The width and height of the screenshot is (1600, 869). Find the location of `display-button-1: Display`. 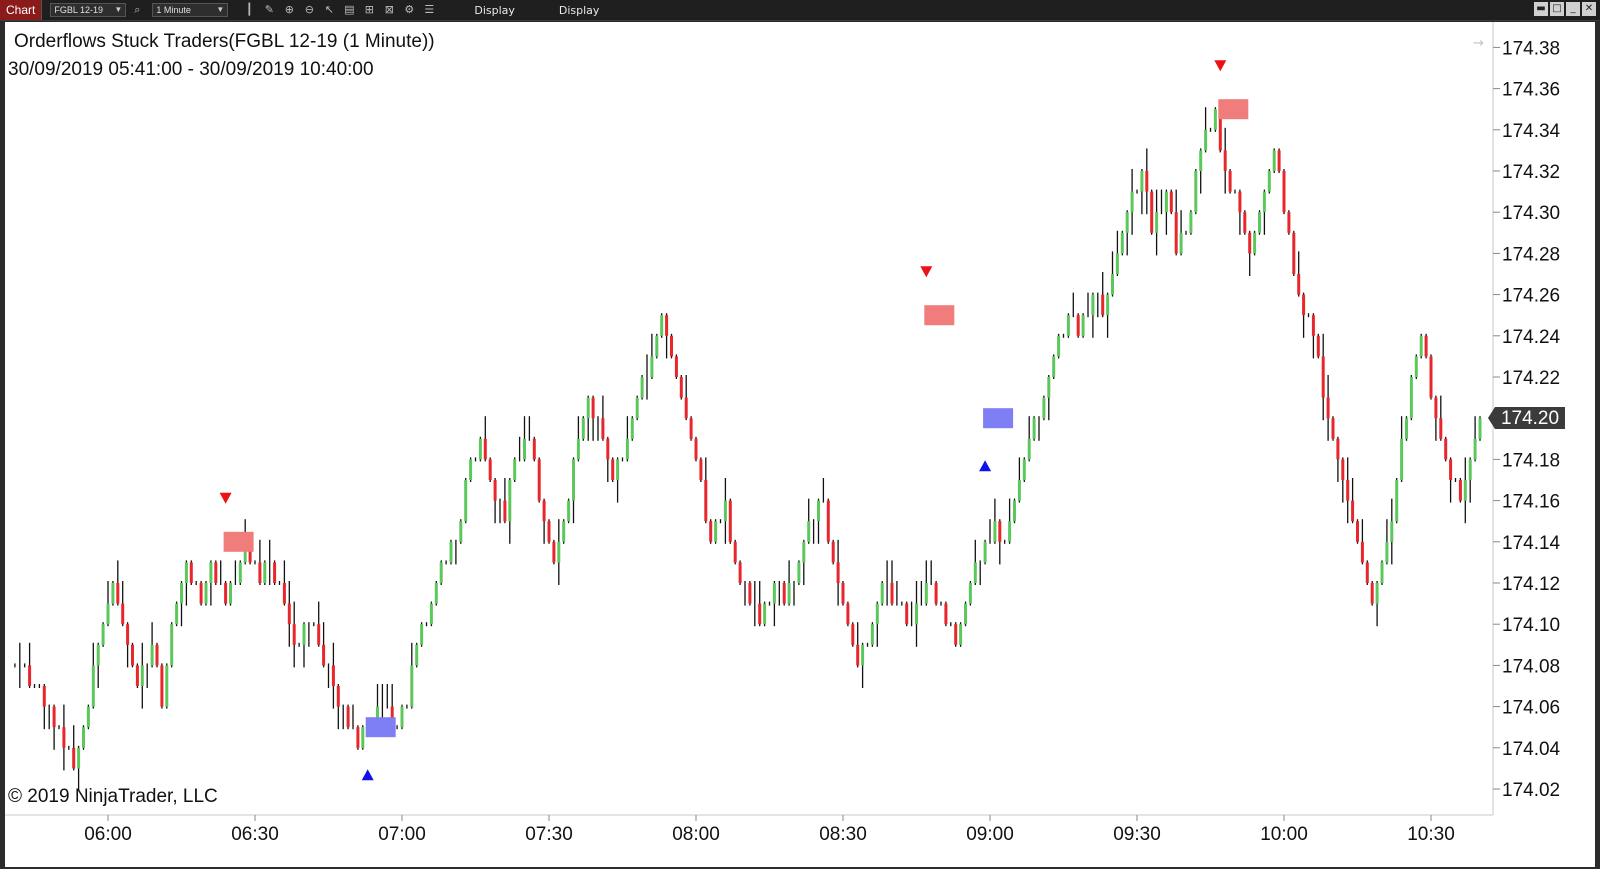

display-button-1: Display is located at coordinates (494, 10).